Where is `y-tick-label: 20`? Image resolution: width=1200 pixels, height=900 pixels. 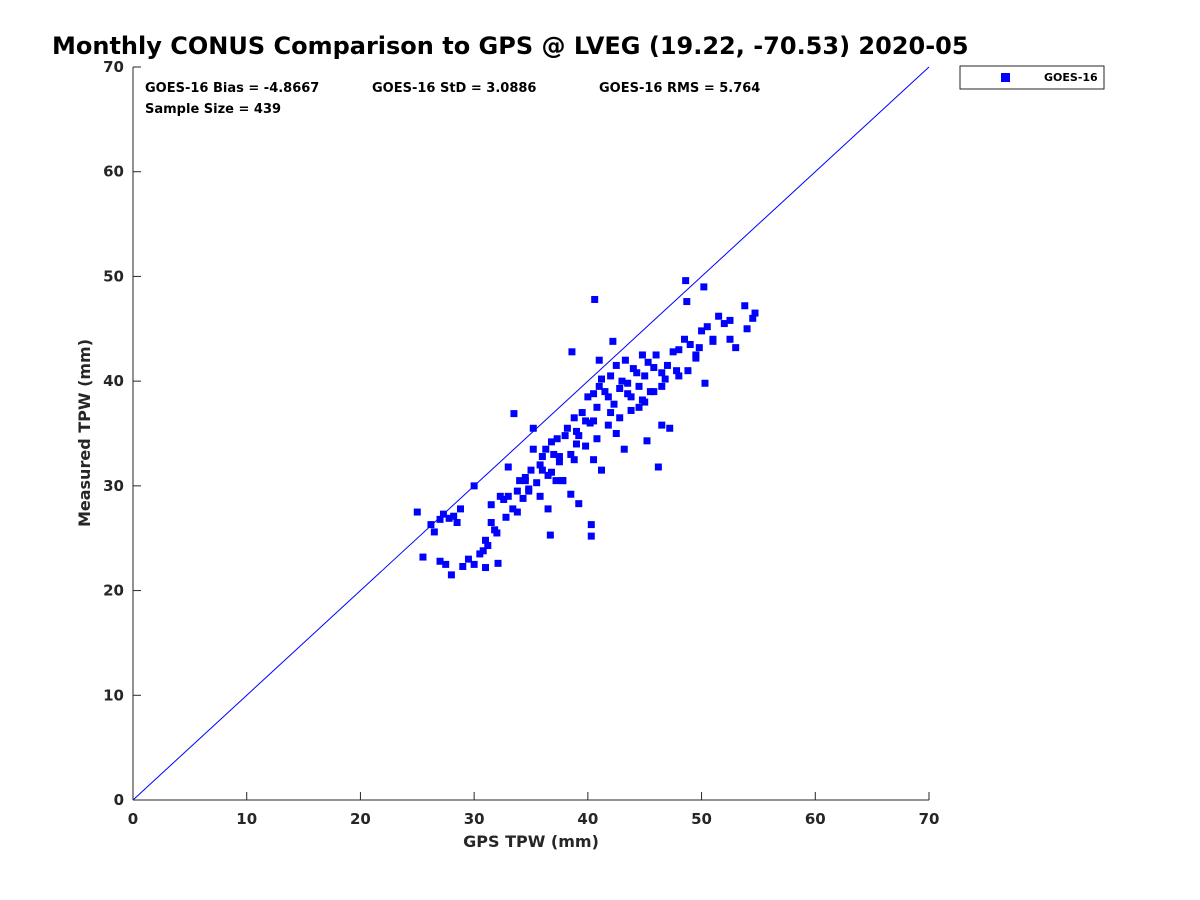 y-tick-label: 20 is located at coordinates (113, 591).